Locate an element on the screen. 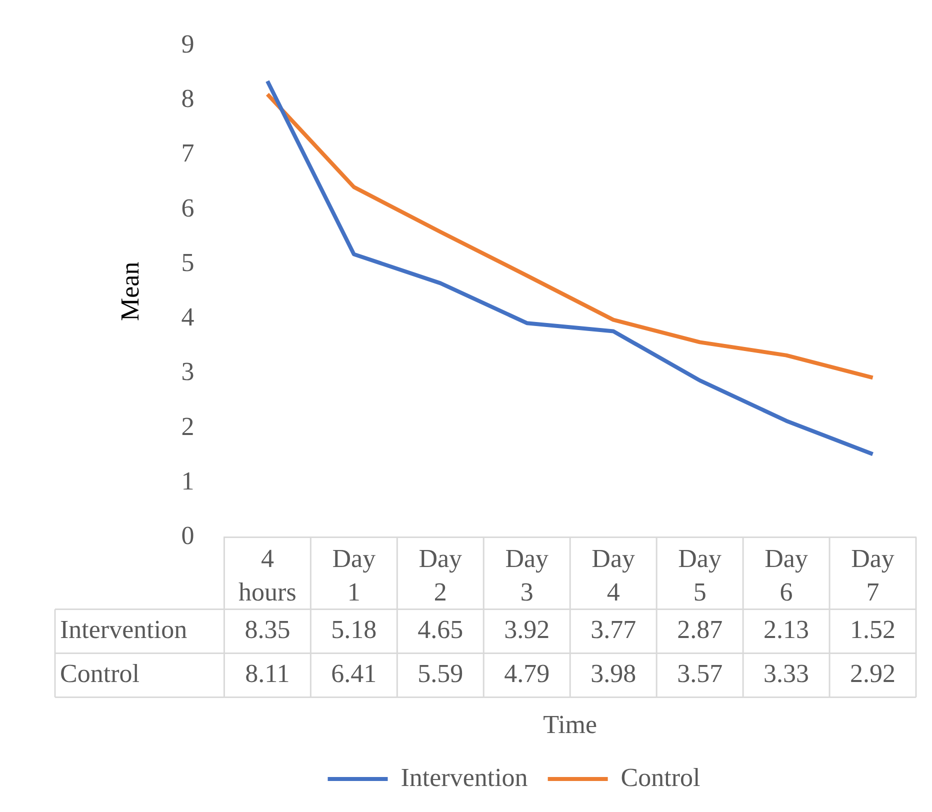 This screenshot has height=812, width=932. x-tick-label: Day 4 is located at coordinates (613, 575).